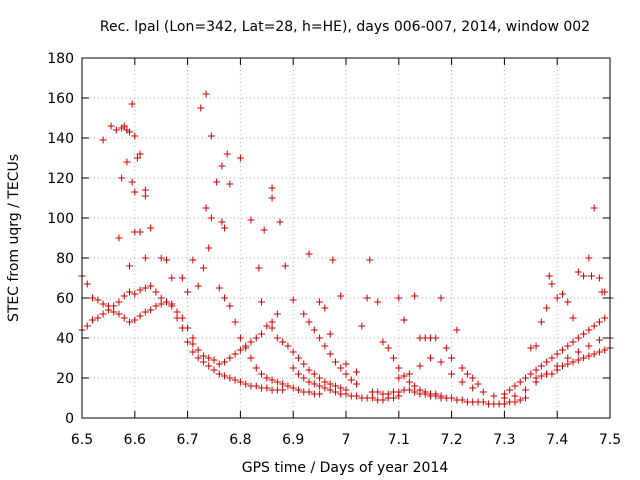 The image size is (640, 480). Describe the element at coordinates (557, 440) in the screenshot. I see `x-tick-label: 7.4` at that location.